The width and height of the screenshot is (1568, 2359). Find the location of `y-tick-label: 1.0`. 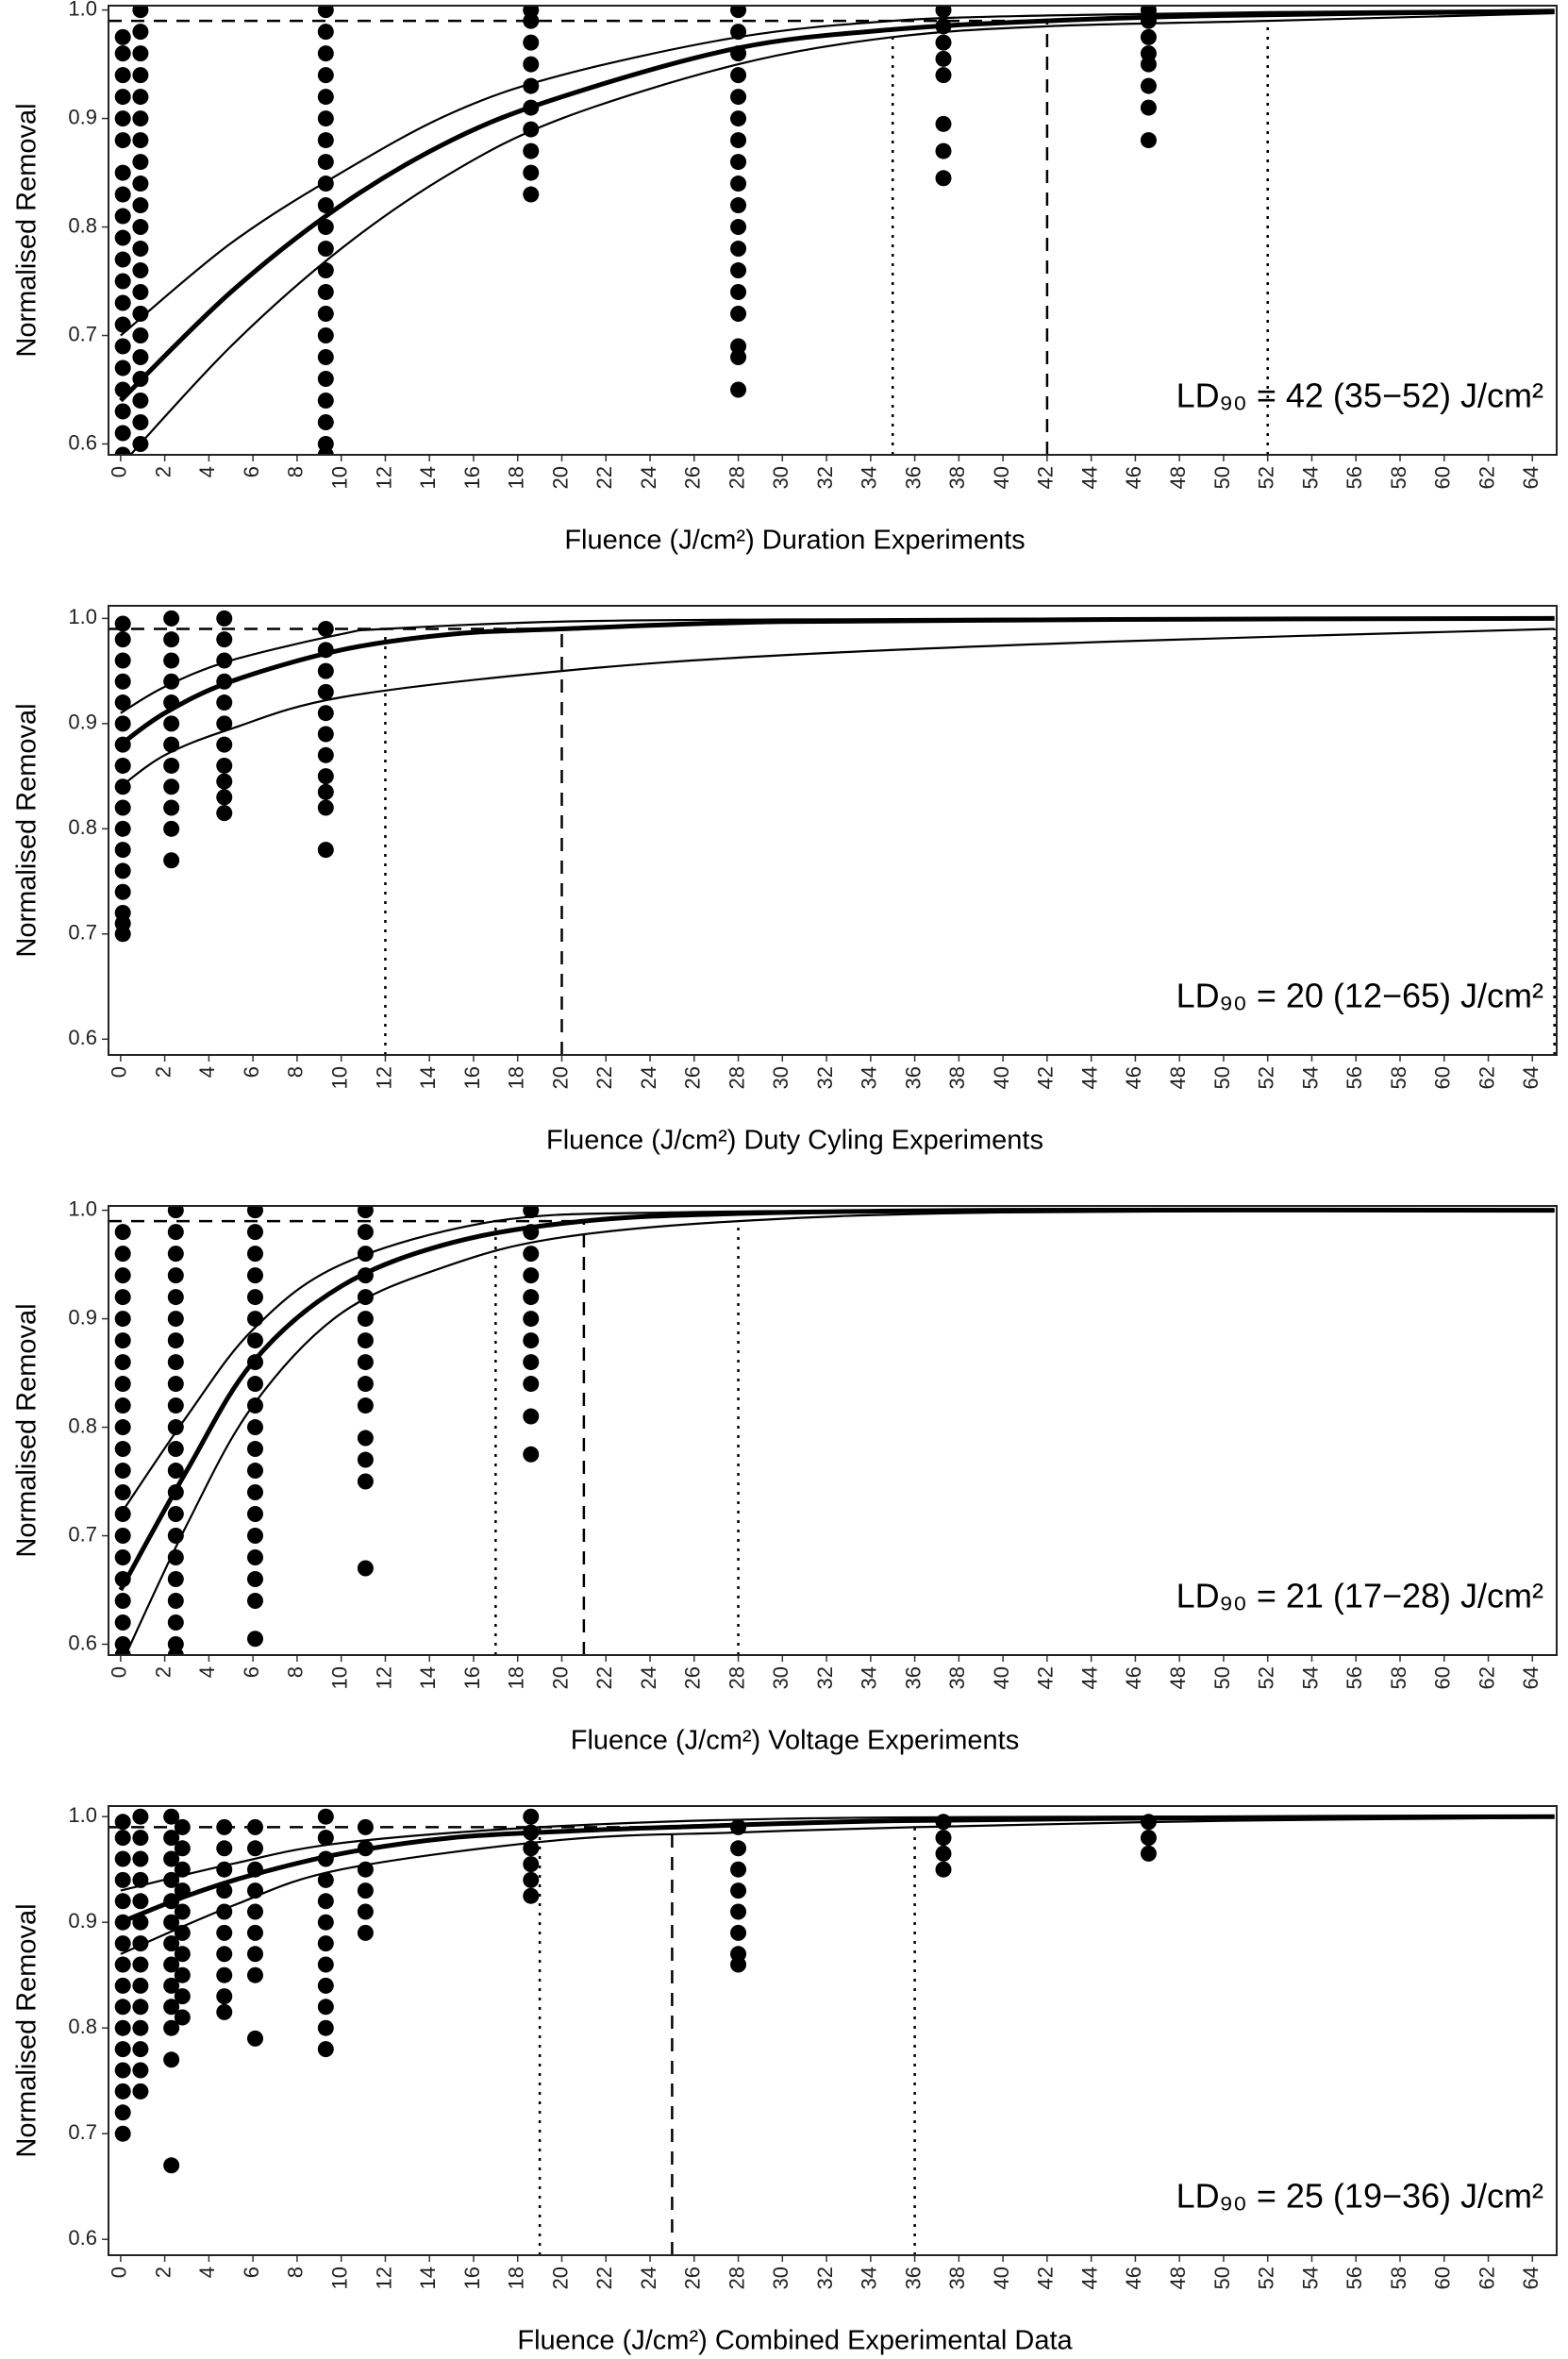

y-tick-label: 1.0 is located at coordinates (82, 10).